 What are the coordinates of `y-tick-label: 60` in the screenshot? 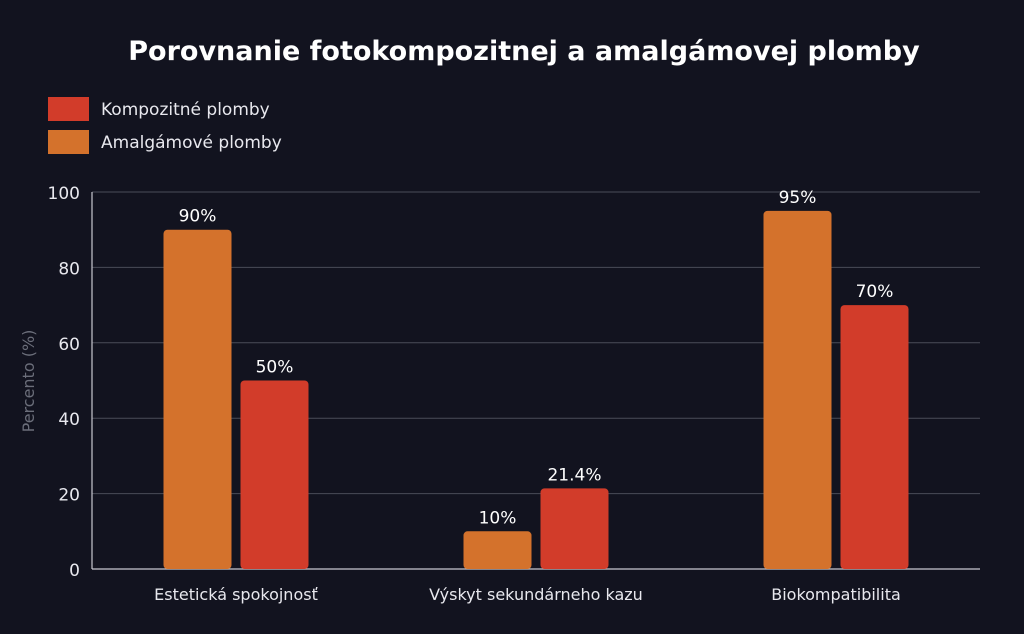 It's located at (69, 345).